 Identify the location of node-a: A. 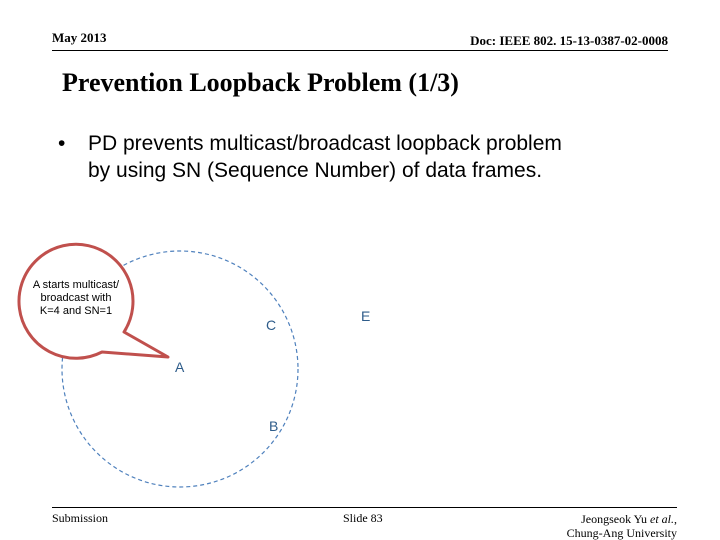
(180, 367).